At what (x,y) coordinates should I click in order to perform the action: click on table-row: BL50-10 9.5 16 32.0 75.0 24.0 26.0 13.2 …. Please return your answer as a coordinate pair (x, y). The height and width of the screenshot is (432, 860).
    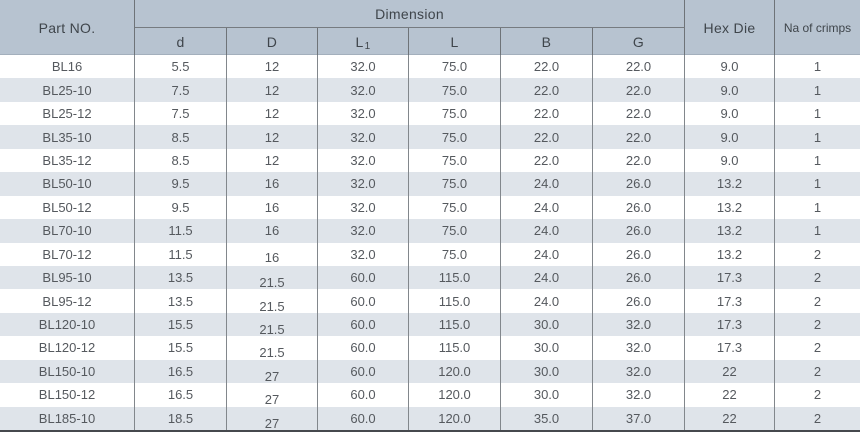
    Looking at the image, I should click on (430, 184).